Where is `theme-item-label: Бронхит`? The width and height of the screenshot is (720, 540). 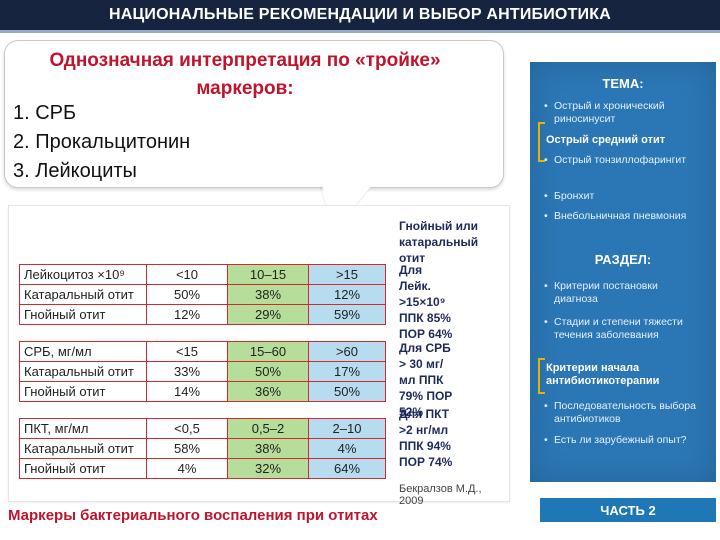
theme-item-label: Бронхит is located at coordinates (574, 196).